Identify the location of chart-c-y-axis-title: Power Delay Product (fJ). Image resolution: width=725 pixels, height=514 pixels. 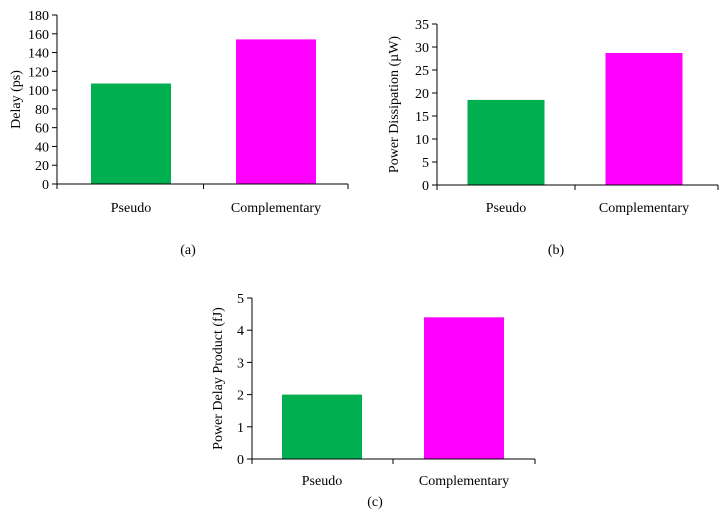
(218, 378).